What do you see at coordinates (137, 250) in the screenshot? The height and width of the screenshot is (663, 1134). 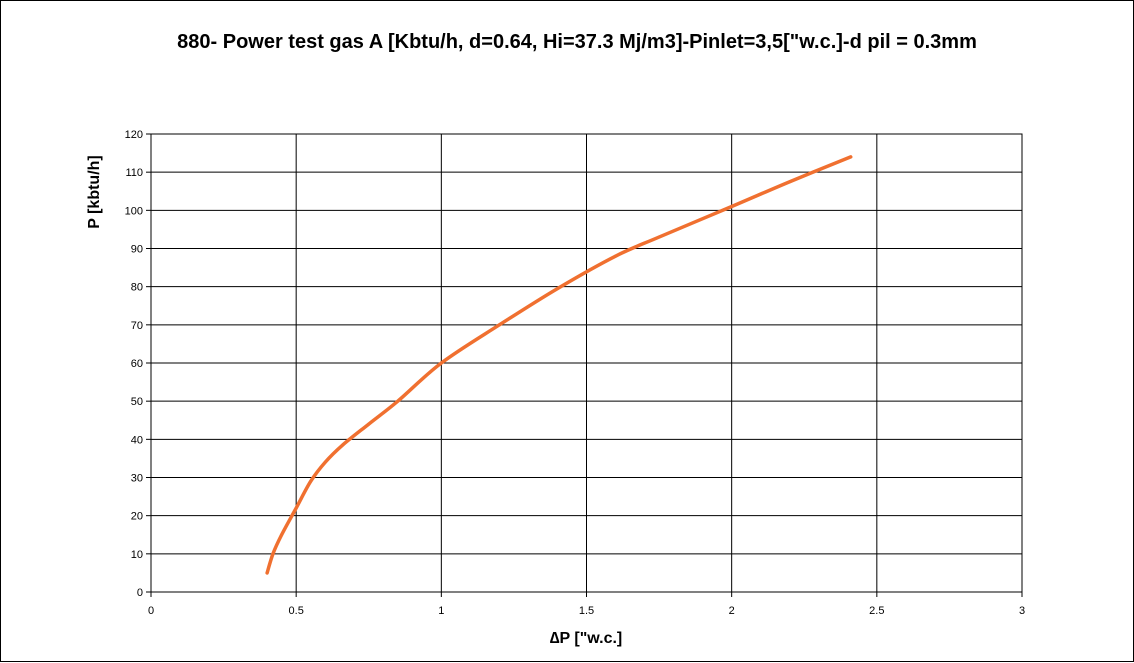 I see `y-tick-label: 90` at bounding box center [137, 250].